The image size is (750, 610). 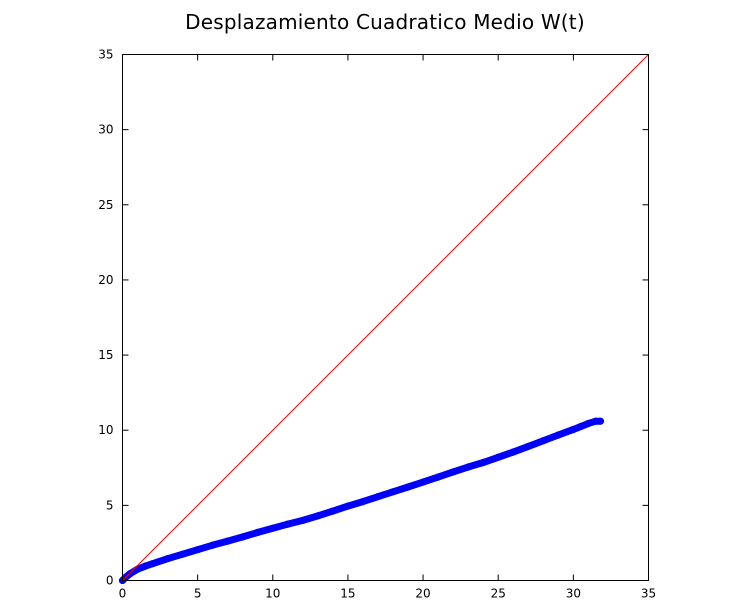 What do you see at coordinates (105, 430) in the screenshot?
I see `y-tick-label: 10` at bounding box center [105, 430].